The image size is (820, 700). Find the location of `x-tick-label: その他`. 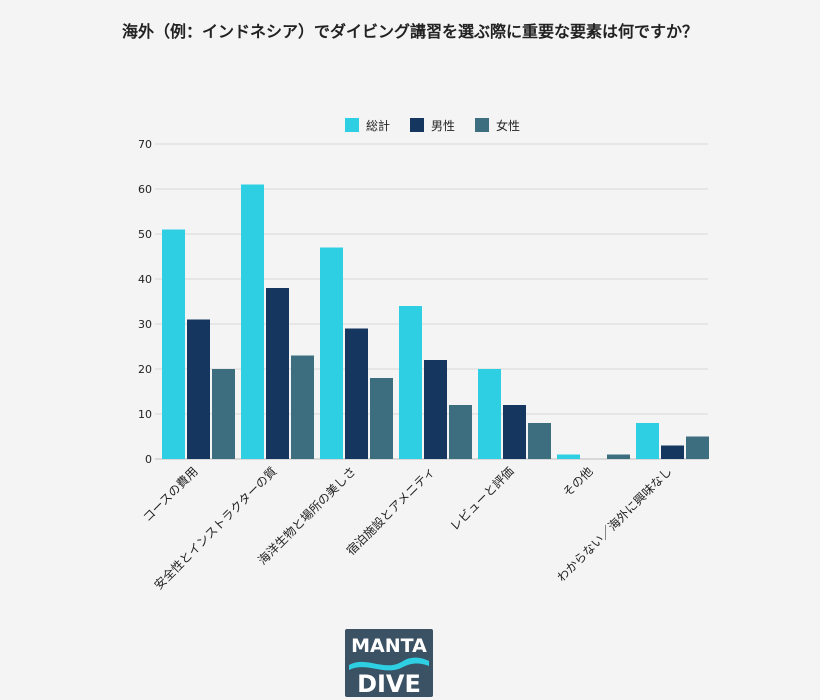

x-tick-label: その他 is located at coordinates (577, 481).